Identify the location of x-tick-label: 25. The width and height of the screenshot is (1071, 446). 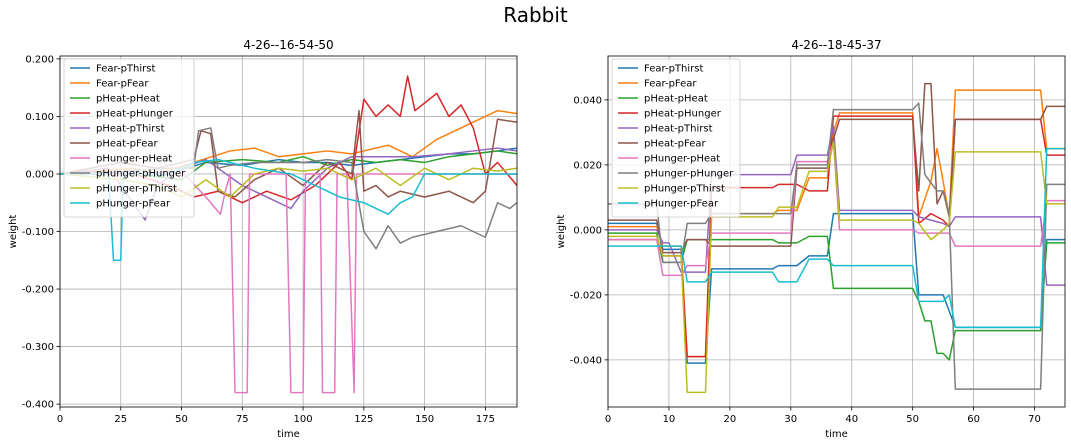
(120, 419).